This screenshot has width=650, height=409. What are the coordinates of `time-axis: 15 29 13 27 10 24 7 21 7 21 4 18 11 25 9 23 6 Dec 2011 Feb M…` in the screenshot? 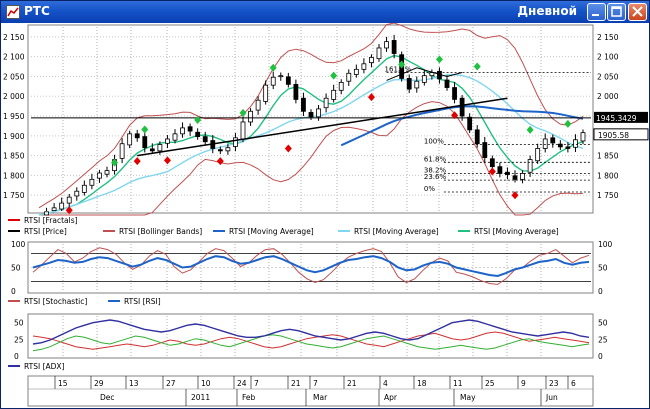 It's located at (310, 391).